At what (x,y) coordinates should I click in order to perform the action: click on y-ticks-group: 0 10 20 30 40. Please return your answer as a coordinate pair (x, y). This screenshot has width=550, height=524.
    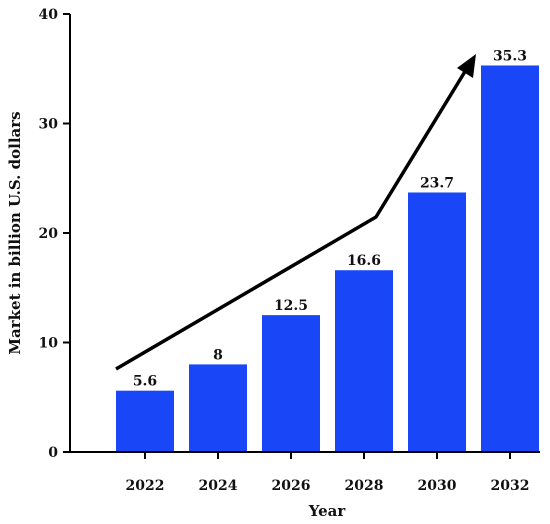
    Looking at the image, I should click on (54, 234).